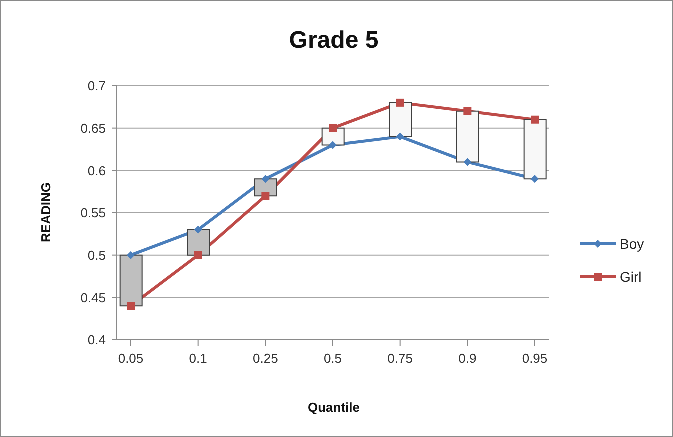 This screenshot has height=437, width=673. Describe the element at coordinates (131, 358) in the screenshot. I see `x-tick-label: 0.05` at that location.